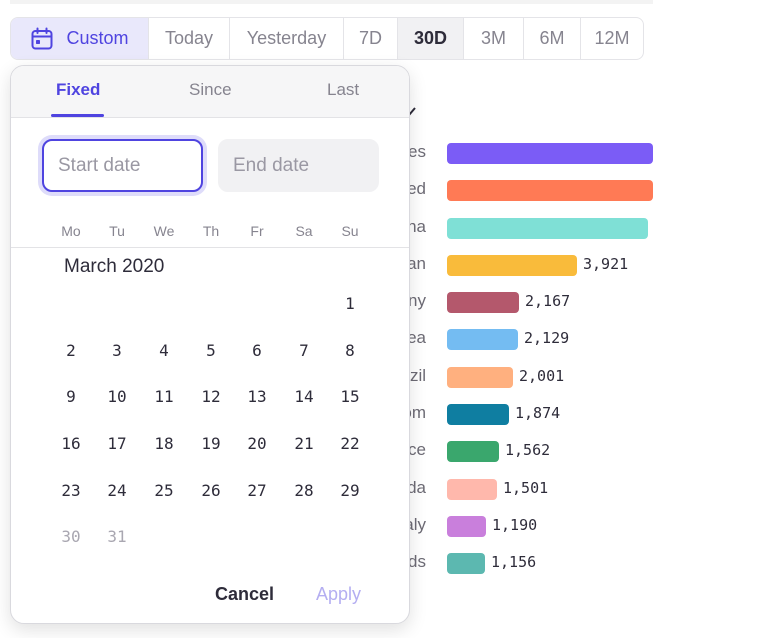  I want to click on weekday-label: Su, so click(350, 231).